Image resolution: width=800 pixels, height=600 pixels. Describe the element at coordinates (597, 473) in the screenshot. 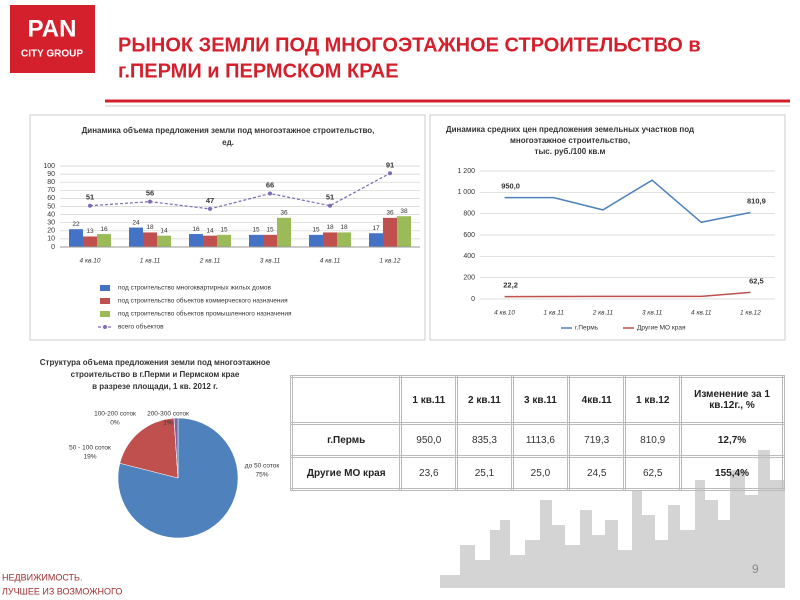

I see `table-cell: 24,5` at that location.